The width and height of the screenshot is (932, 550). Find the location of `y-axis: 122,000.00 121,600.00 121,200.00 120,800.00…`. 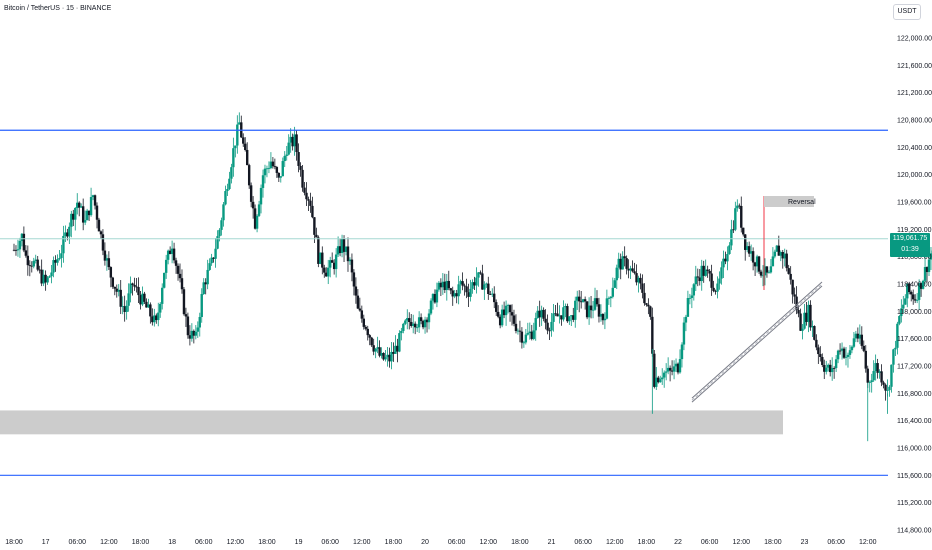

y-axis: 122,000.00 121,600.00 121,200.00 120,800.00… is located at coordinates (914, 285).